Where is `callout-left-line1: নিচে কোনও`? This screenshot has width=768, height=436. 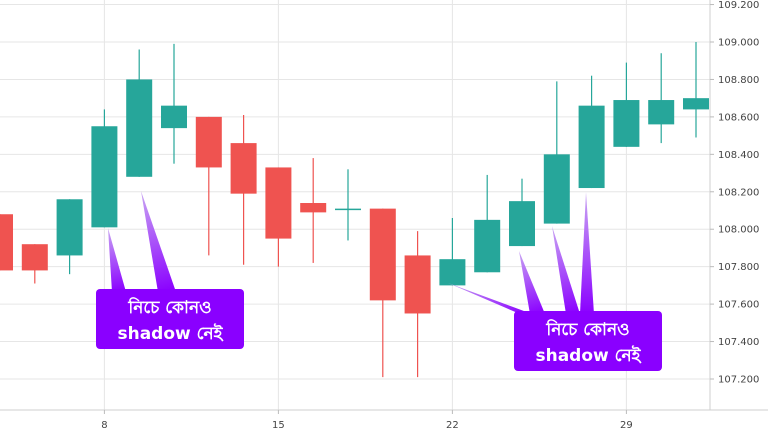
callout-left-line1: নিচে কোনও is located at coordinates (169, 307).